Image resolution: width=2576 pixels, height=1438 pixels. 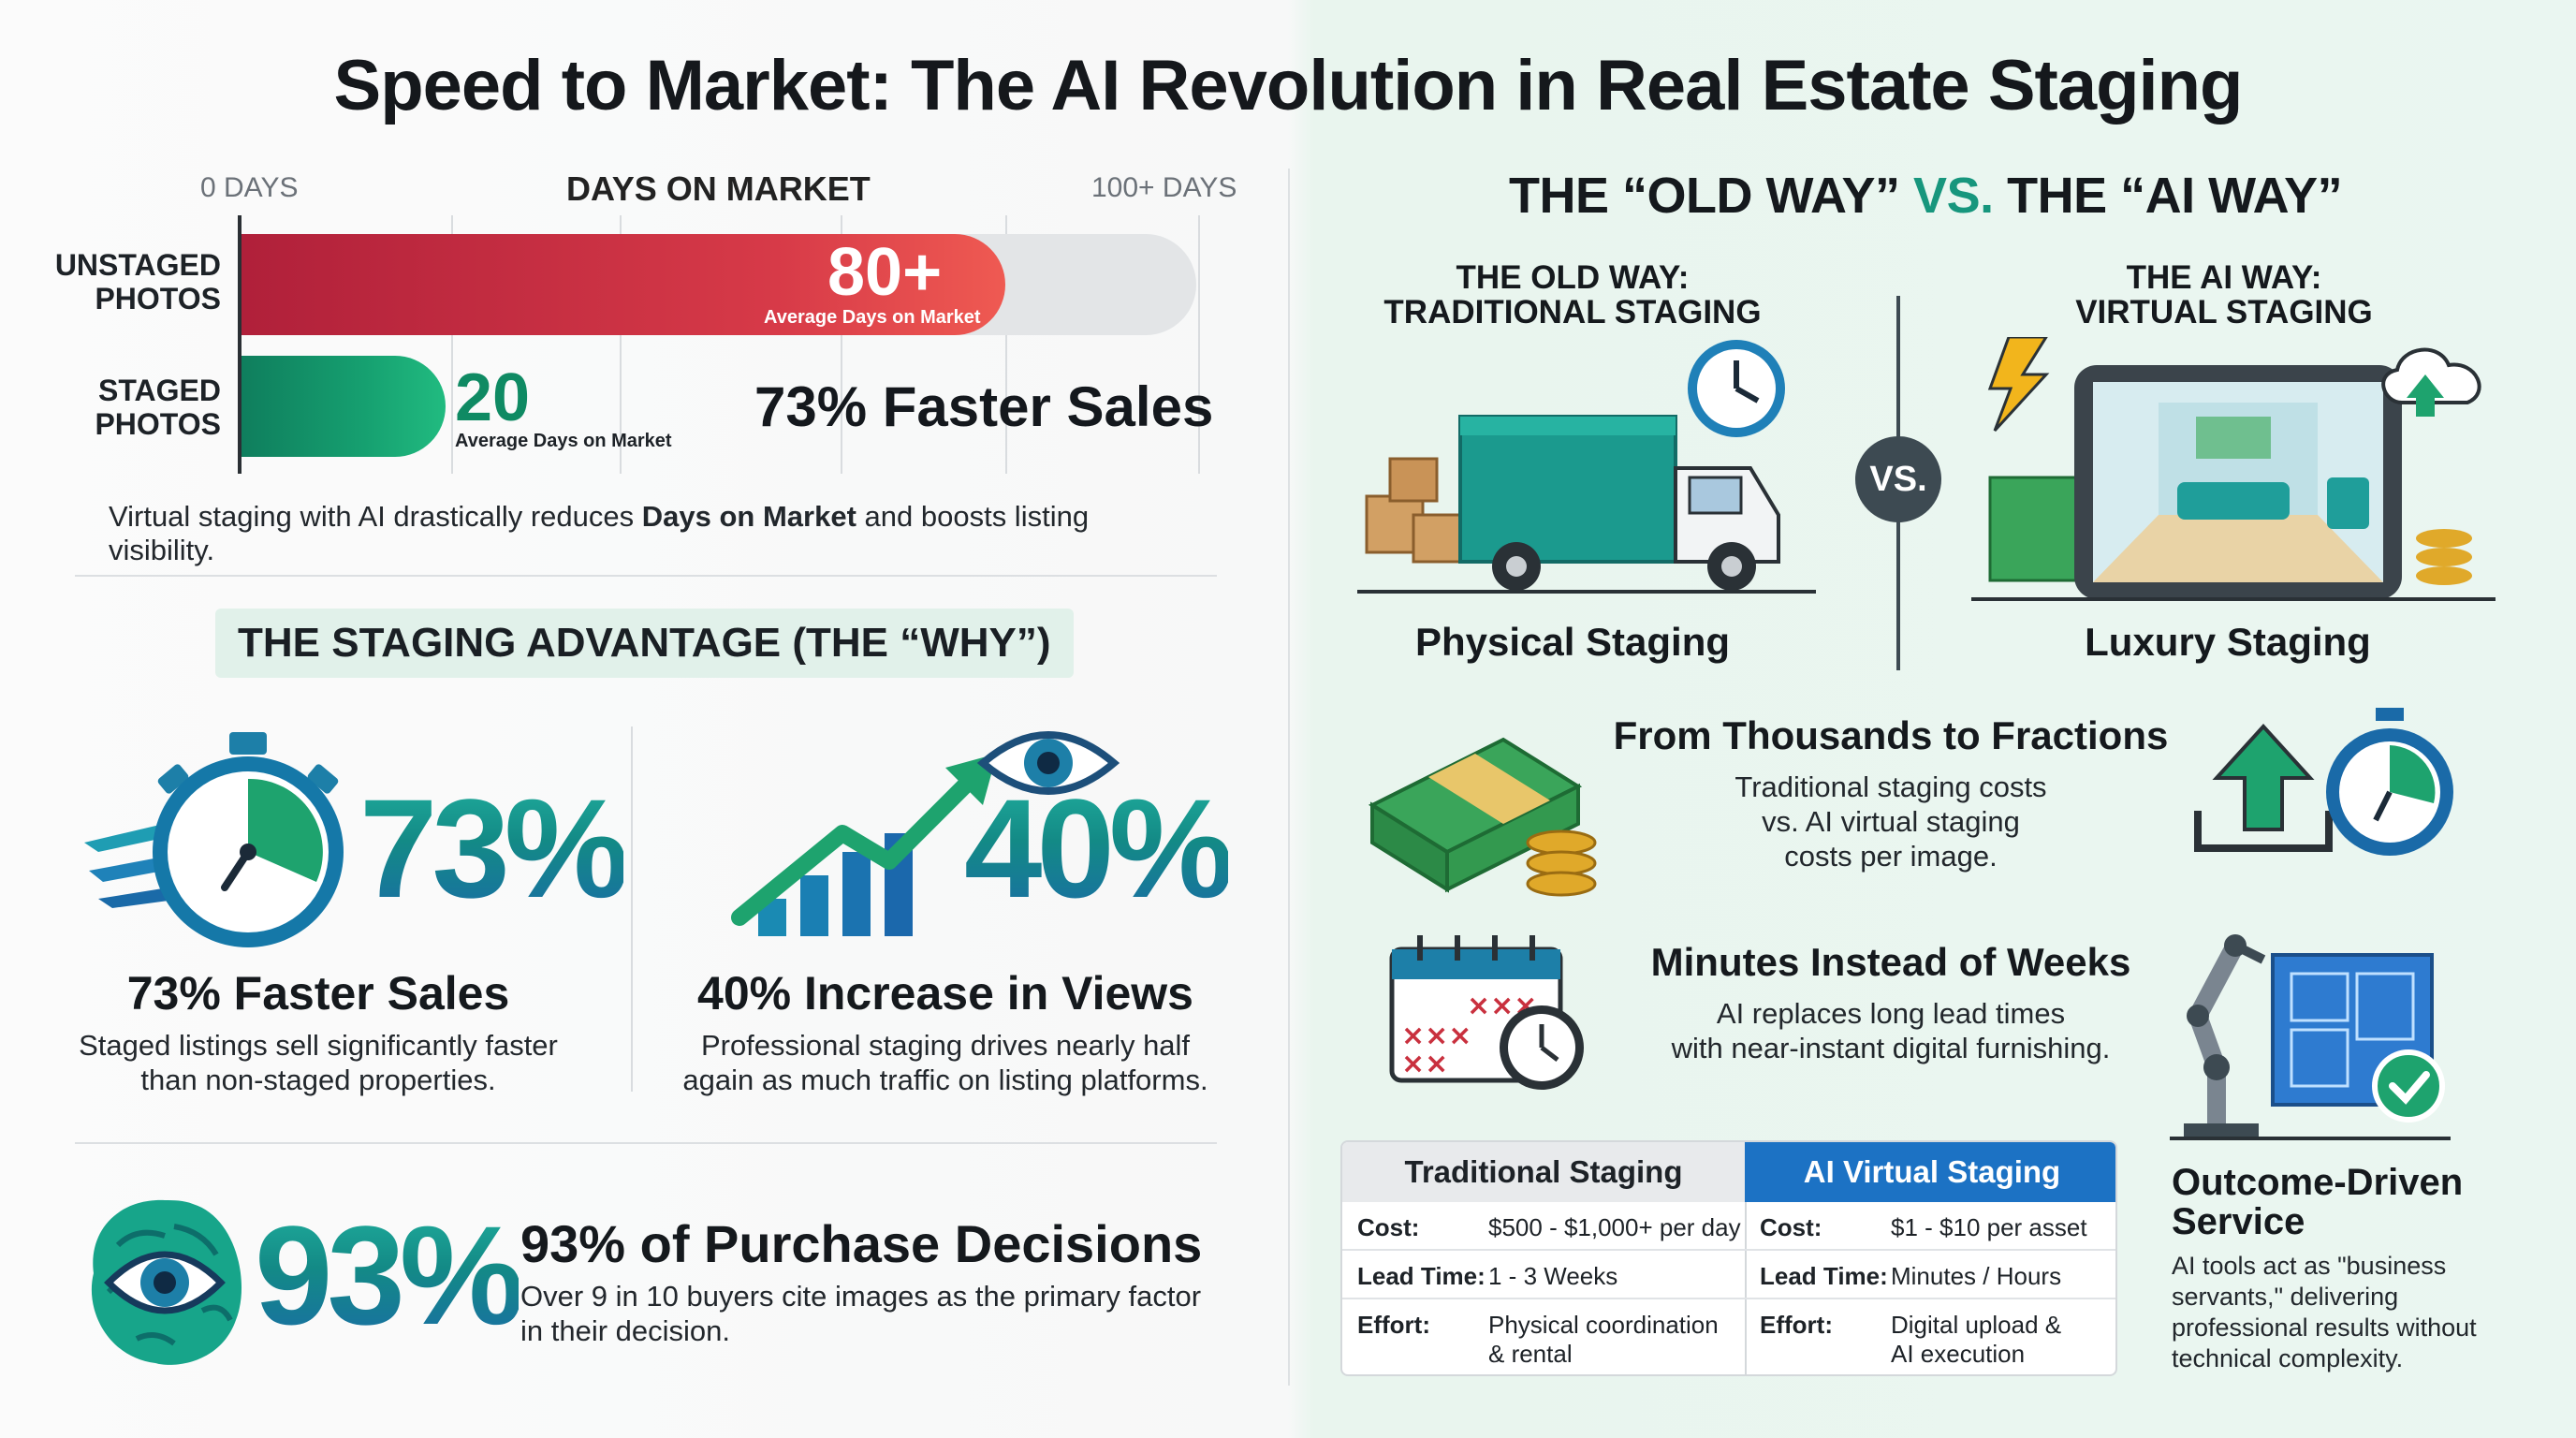 What do you see at coordinates (1615, 1227) in the screenshot?
I see `row-cost-trad: $500 - $1,000+ per day` at bounding box center [1615, 1227].